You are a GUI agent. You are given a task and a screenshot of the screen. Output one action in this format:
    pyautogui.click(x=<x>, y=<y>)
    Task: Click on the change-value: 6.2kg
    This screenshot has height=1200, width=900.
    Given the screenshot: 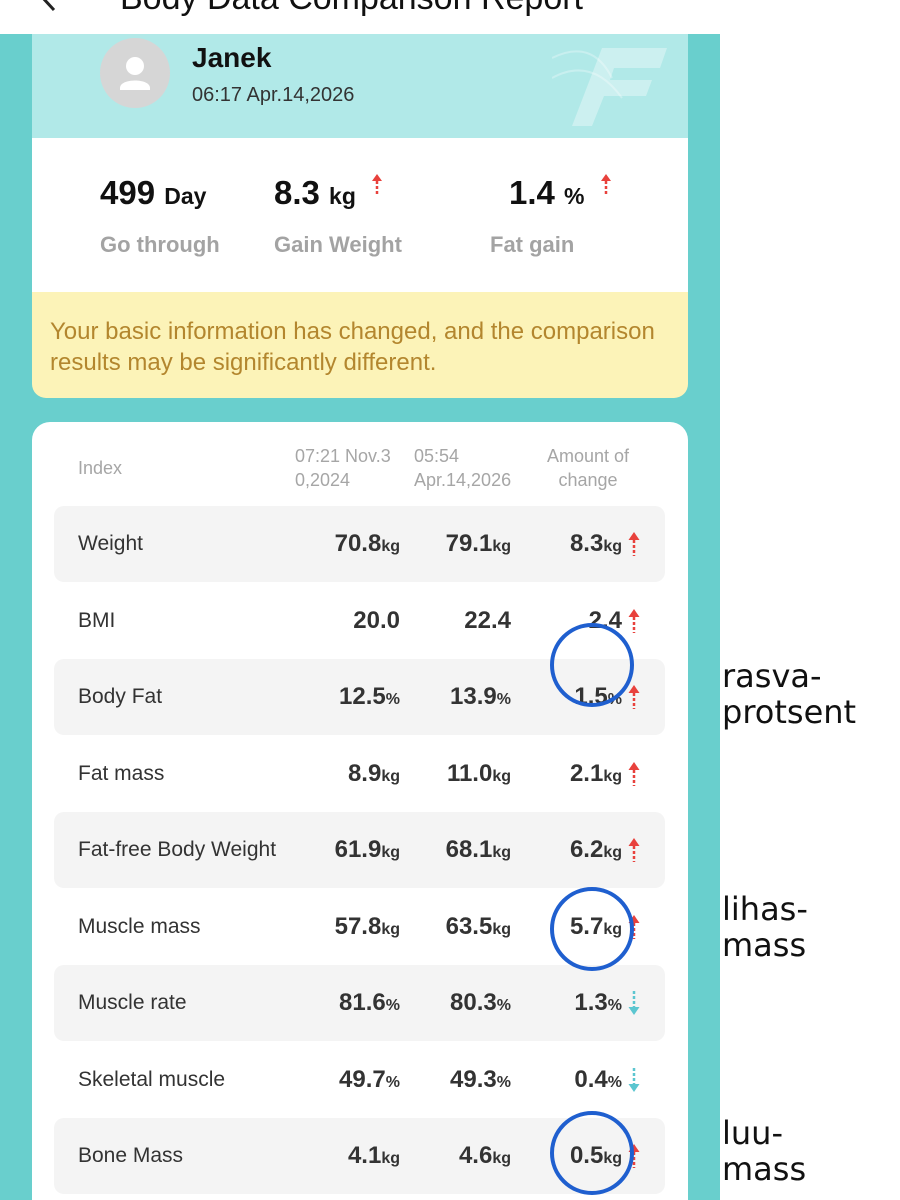 What is the action you would take?
    pyautogui.click(x=596, y=850)
    